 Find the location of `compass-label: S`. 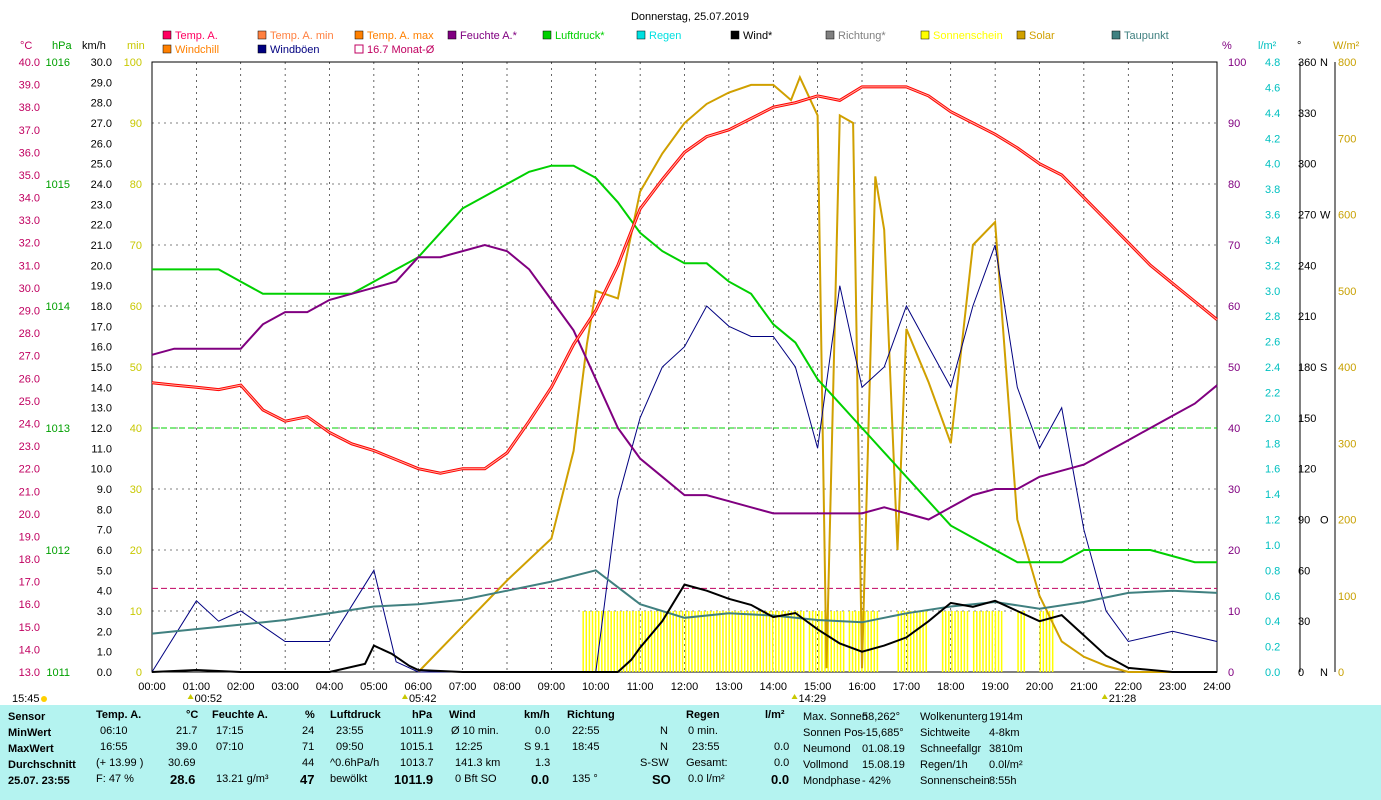

compass-label: S is located at coordinates (1323, 368).